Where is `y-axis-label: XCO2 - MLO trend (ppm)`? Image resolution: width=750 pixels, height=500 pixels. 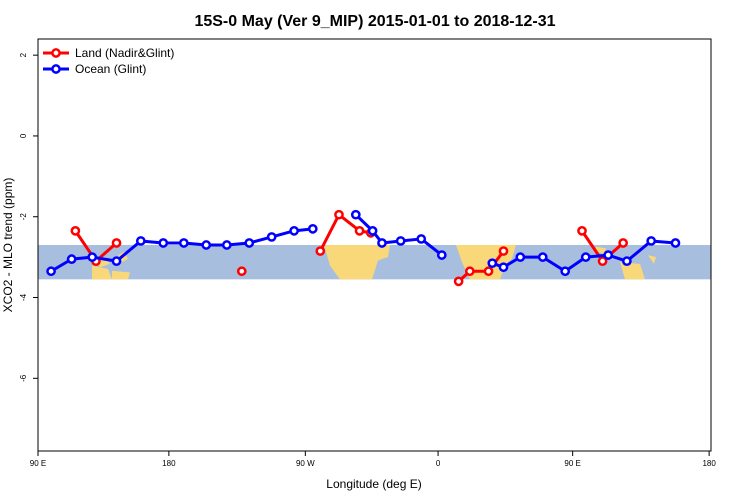
y-axis-label: XCO2 - MLO trend (ppm) is located at coordinates (8, 245).